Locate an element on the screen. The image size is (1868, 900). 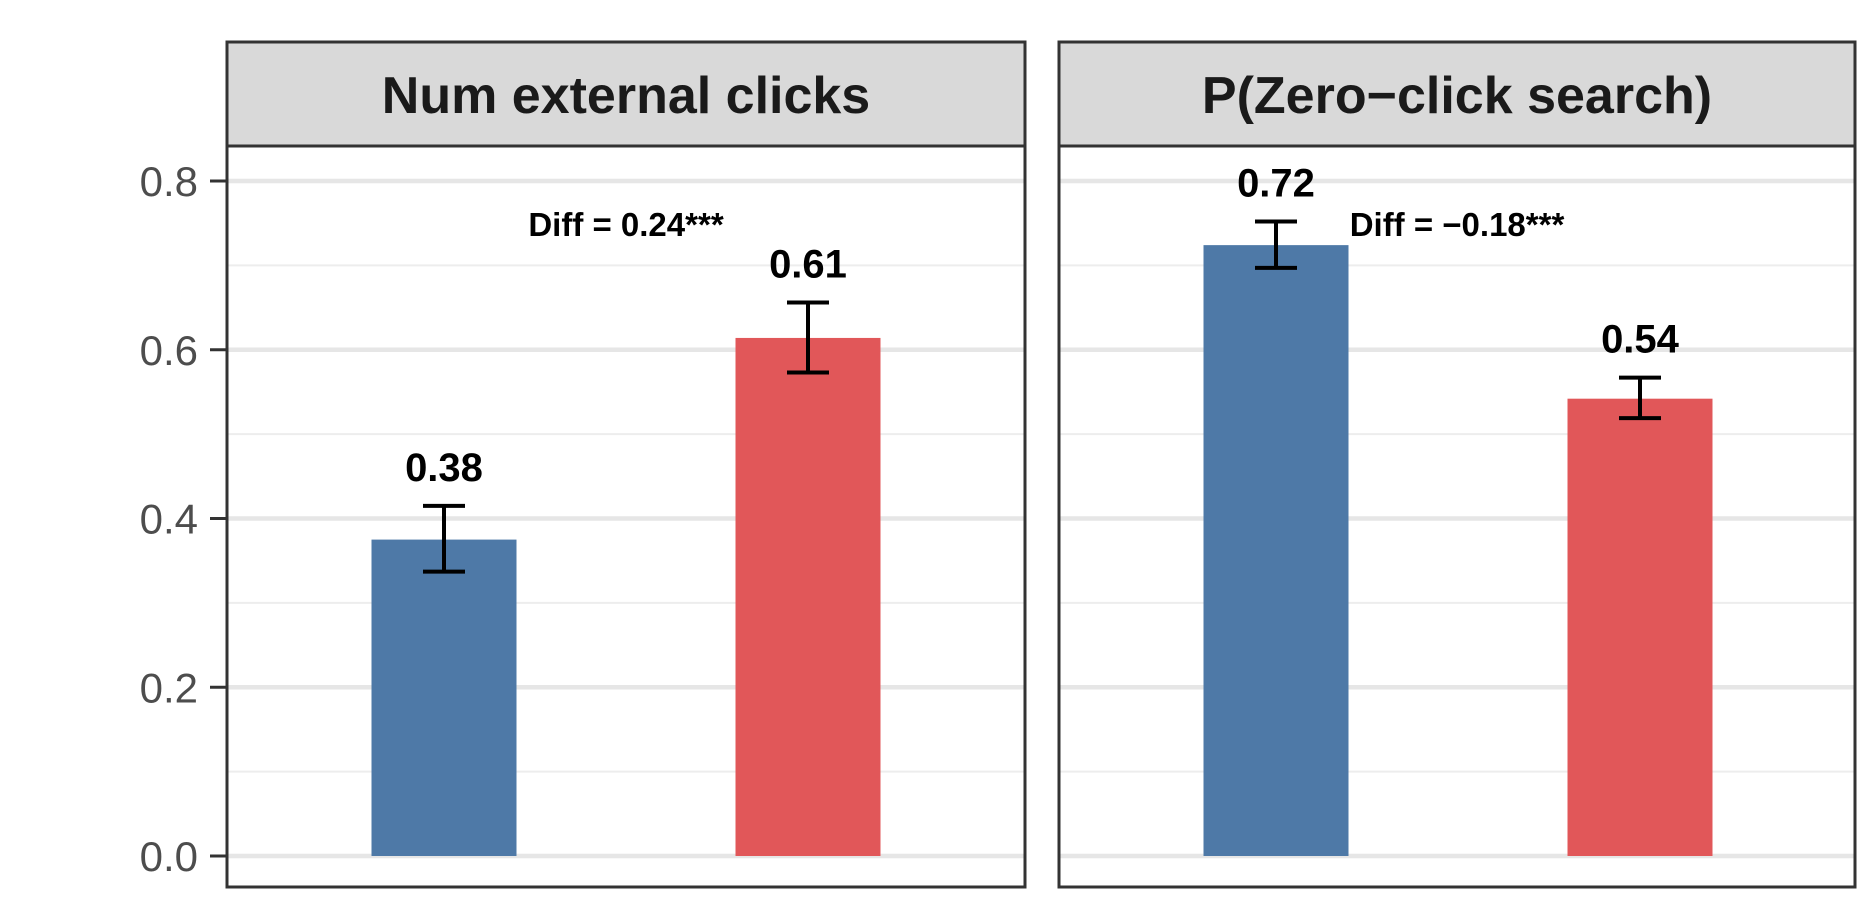
value-label: 0.54 is located at coordinates (1640, 340).